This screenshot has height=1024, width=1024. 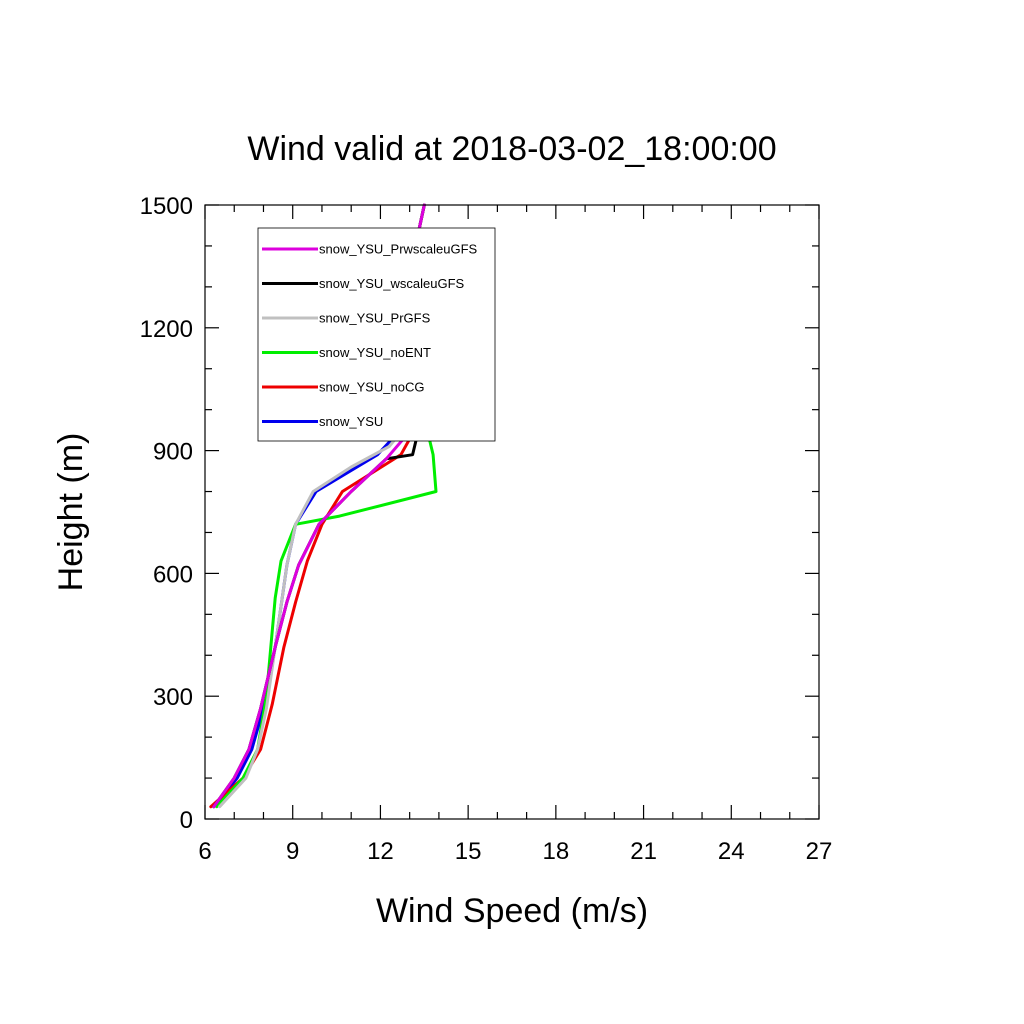 What do you see at coordinates (173, 574) in the screenshot?
I see `y-tick-label: 600` at bounding box center [173, 574].